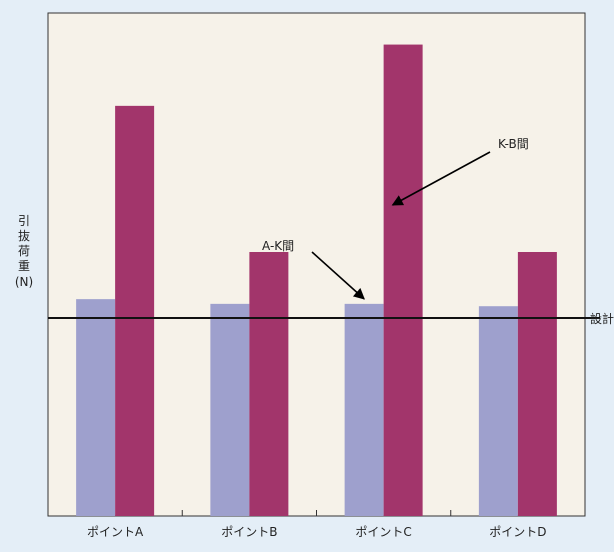 This screenshot has width=614, height=552. I want to click on y-axis-label-char-2: 荷, so click(24, 251).